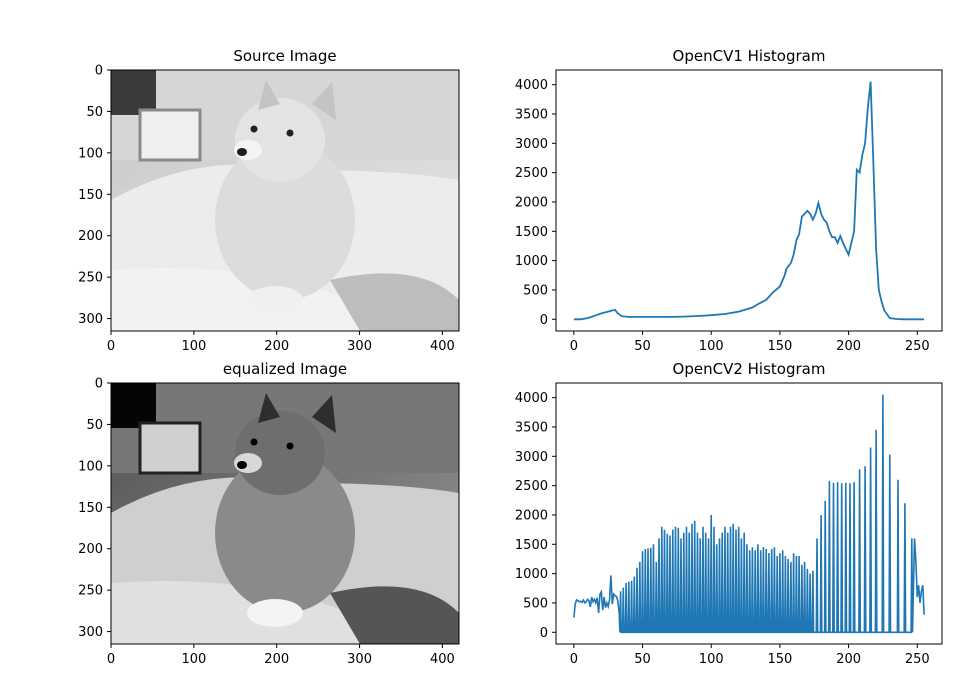  Describe the element at coordinates (749, 369) in the screenshot. I see `panel-title: OpenCV2 Histogram` at that location.